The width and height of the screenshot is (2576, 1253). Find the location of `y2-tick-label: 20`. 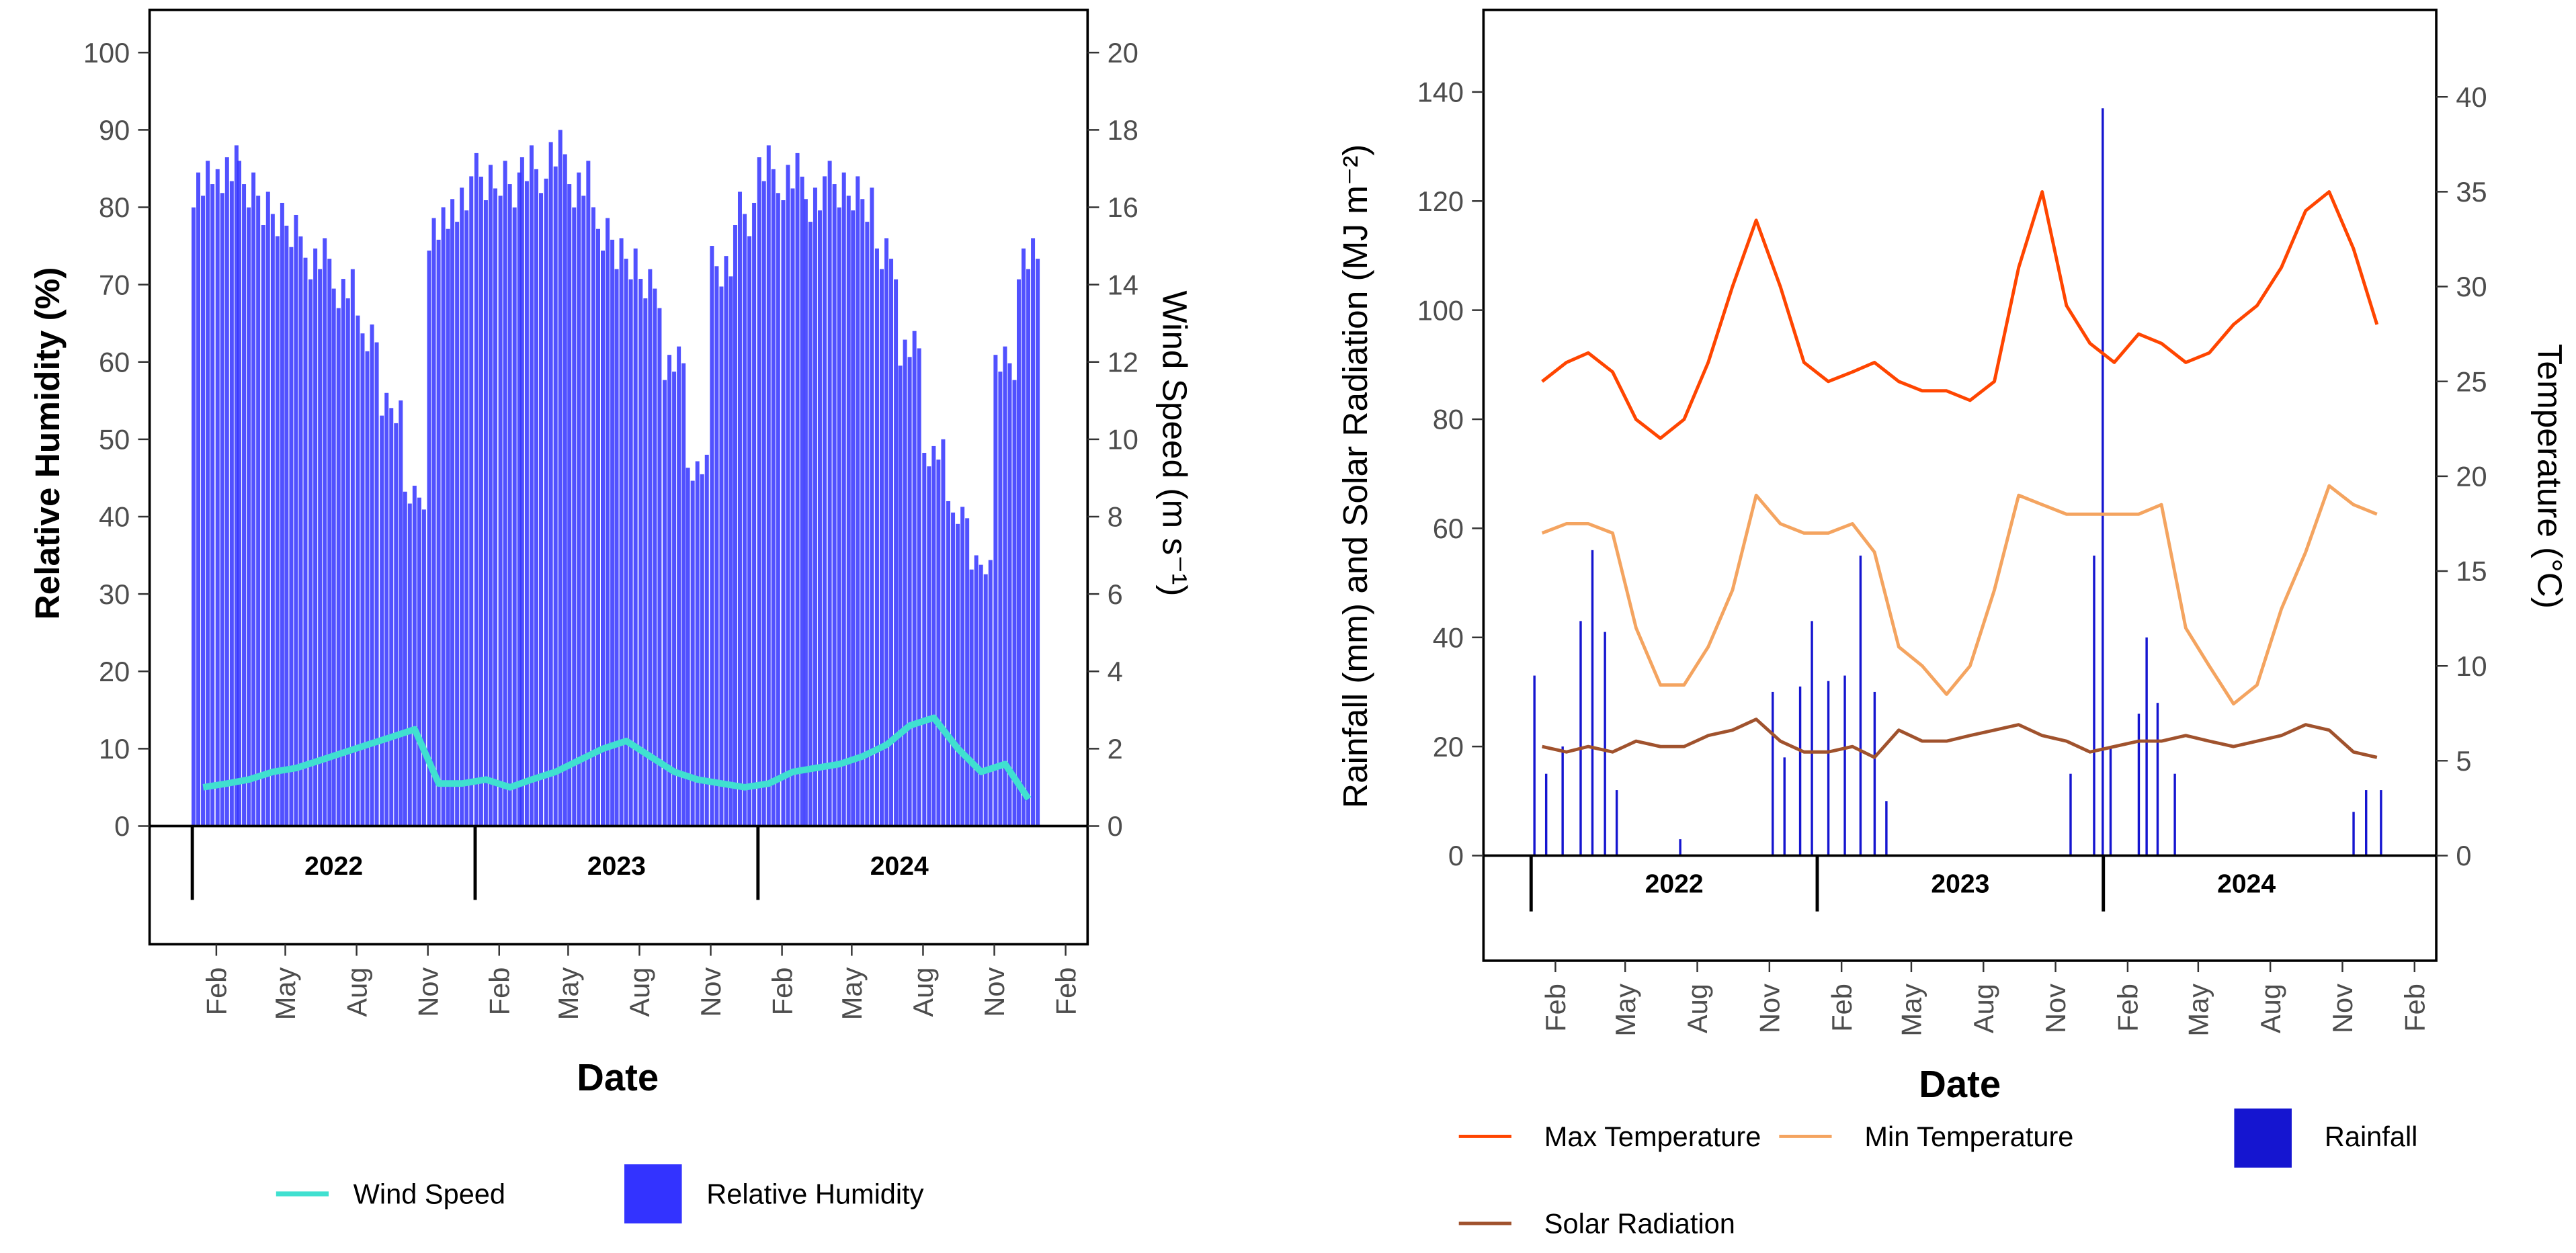

y2-tick-label: 20 is located at coordinates (1123, 53).